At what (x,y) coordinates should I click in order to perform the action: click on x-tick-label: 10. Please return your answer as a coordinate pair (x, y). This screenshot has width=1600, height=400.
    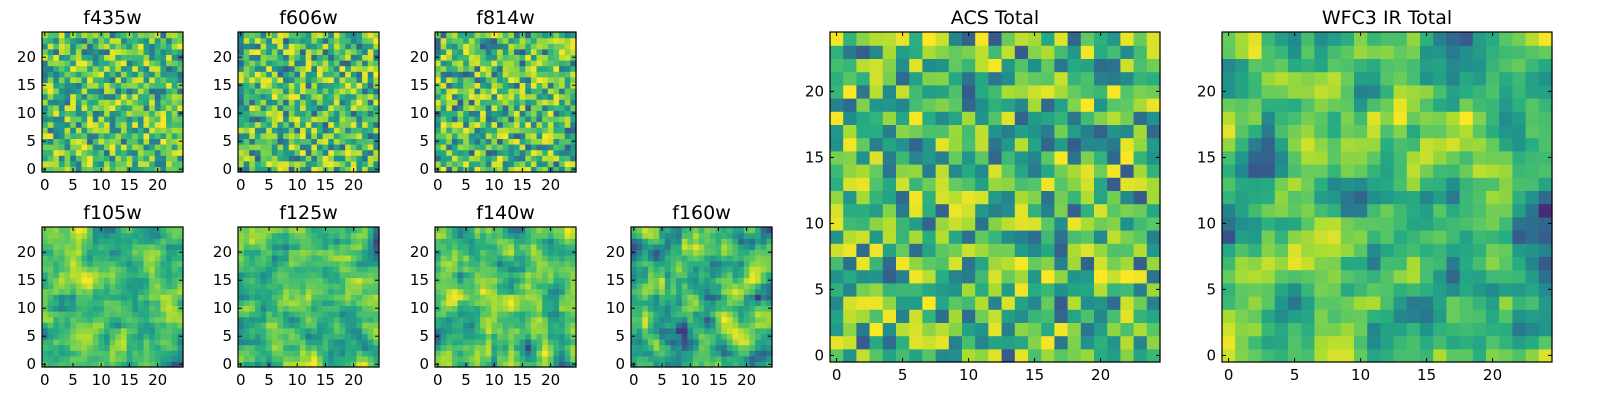
    Looking at the image, I should click on (101, 380).